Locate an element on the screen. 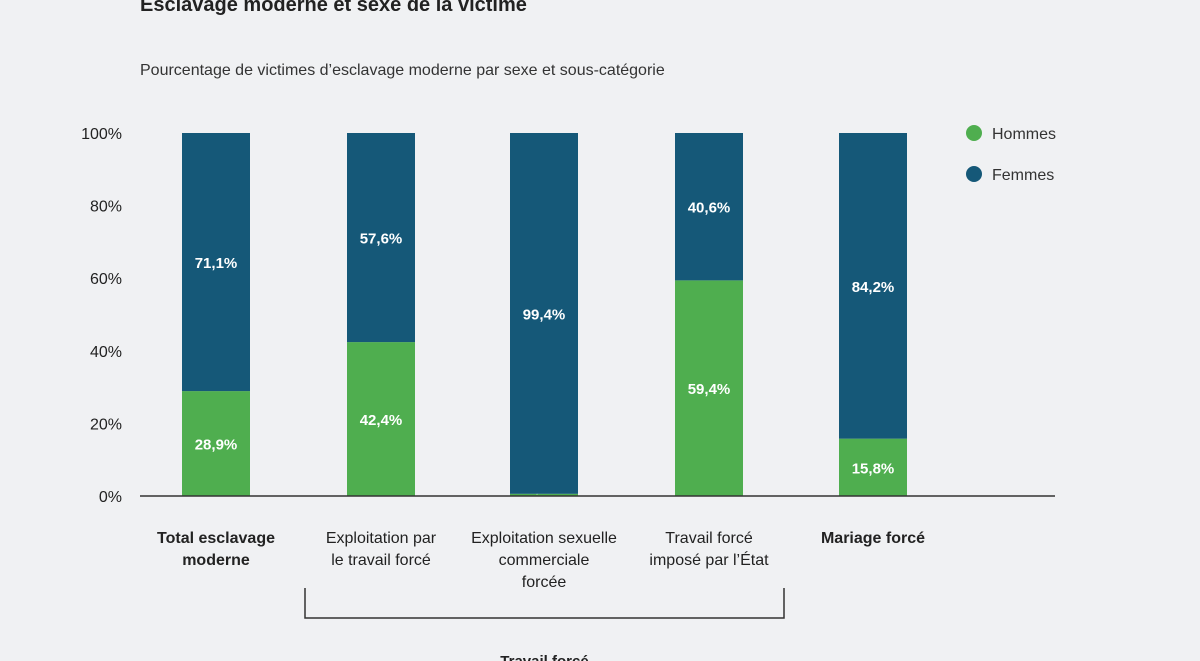 Image resolution: width=1200 pixels, height=661 pixels. data-label: 59,4% is located at coordinates (709, 389).